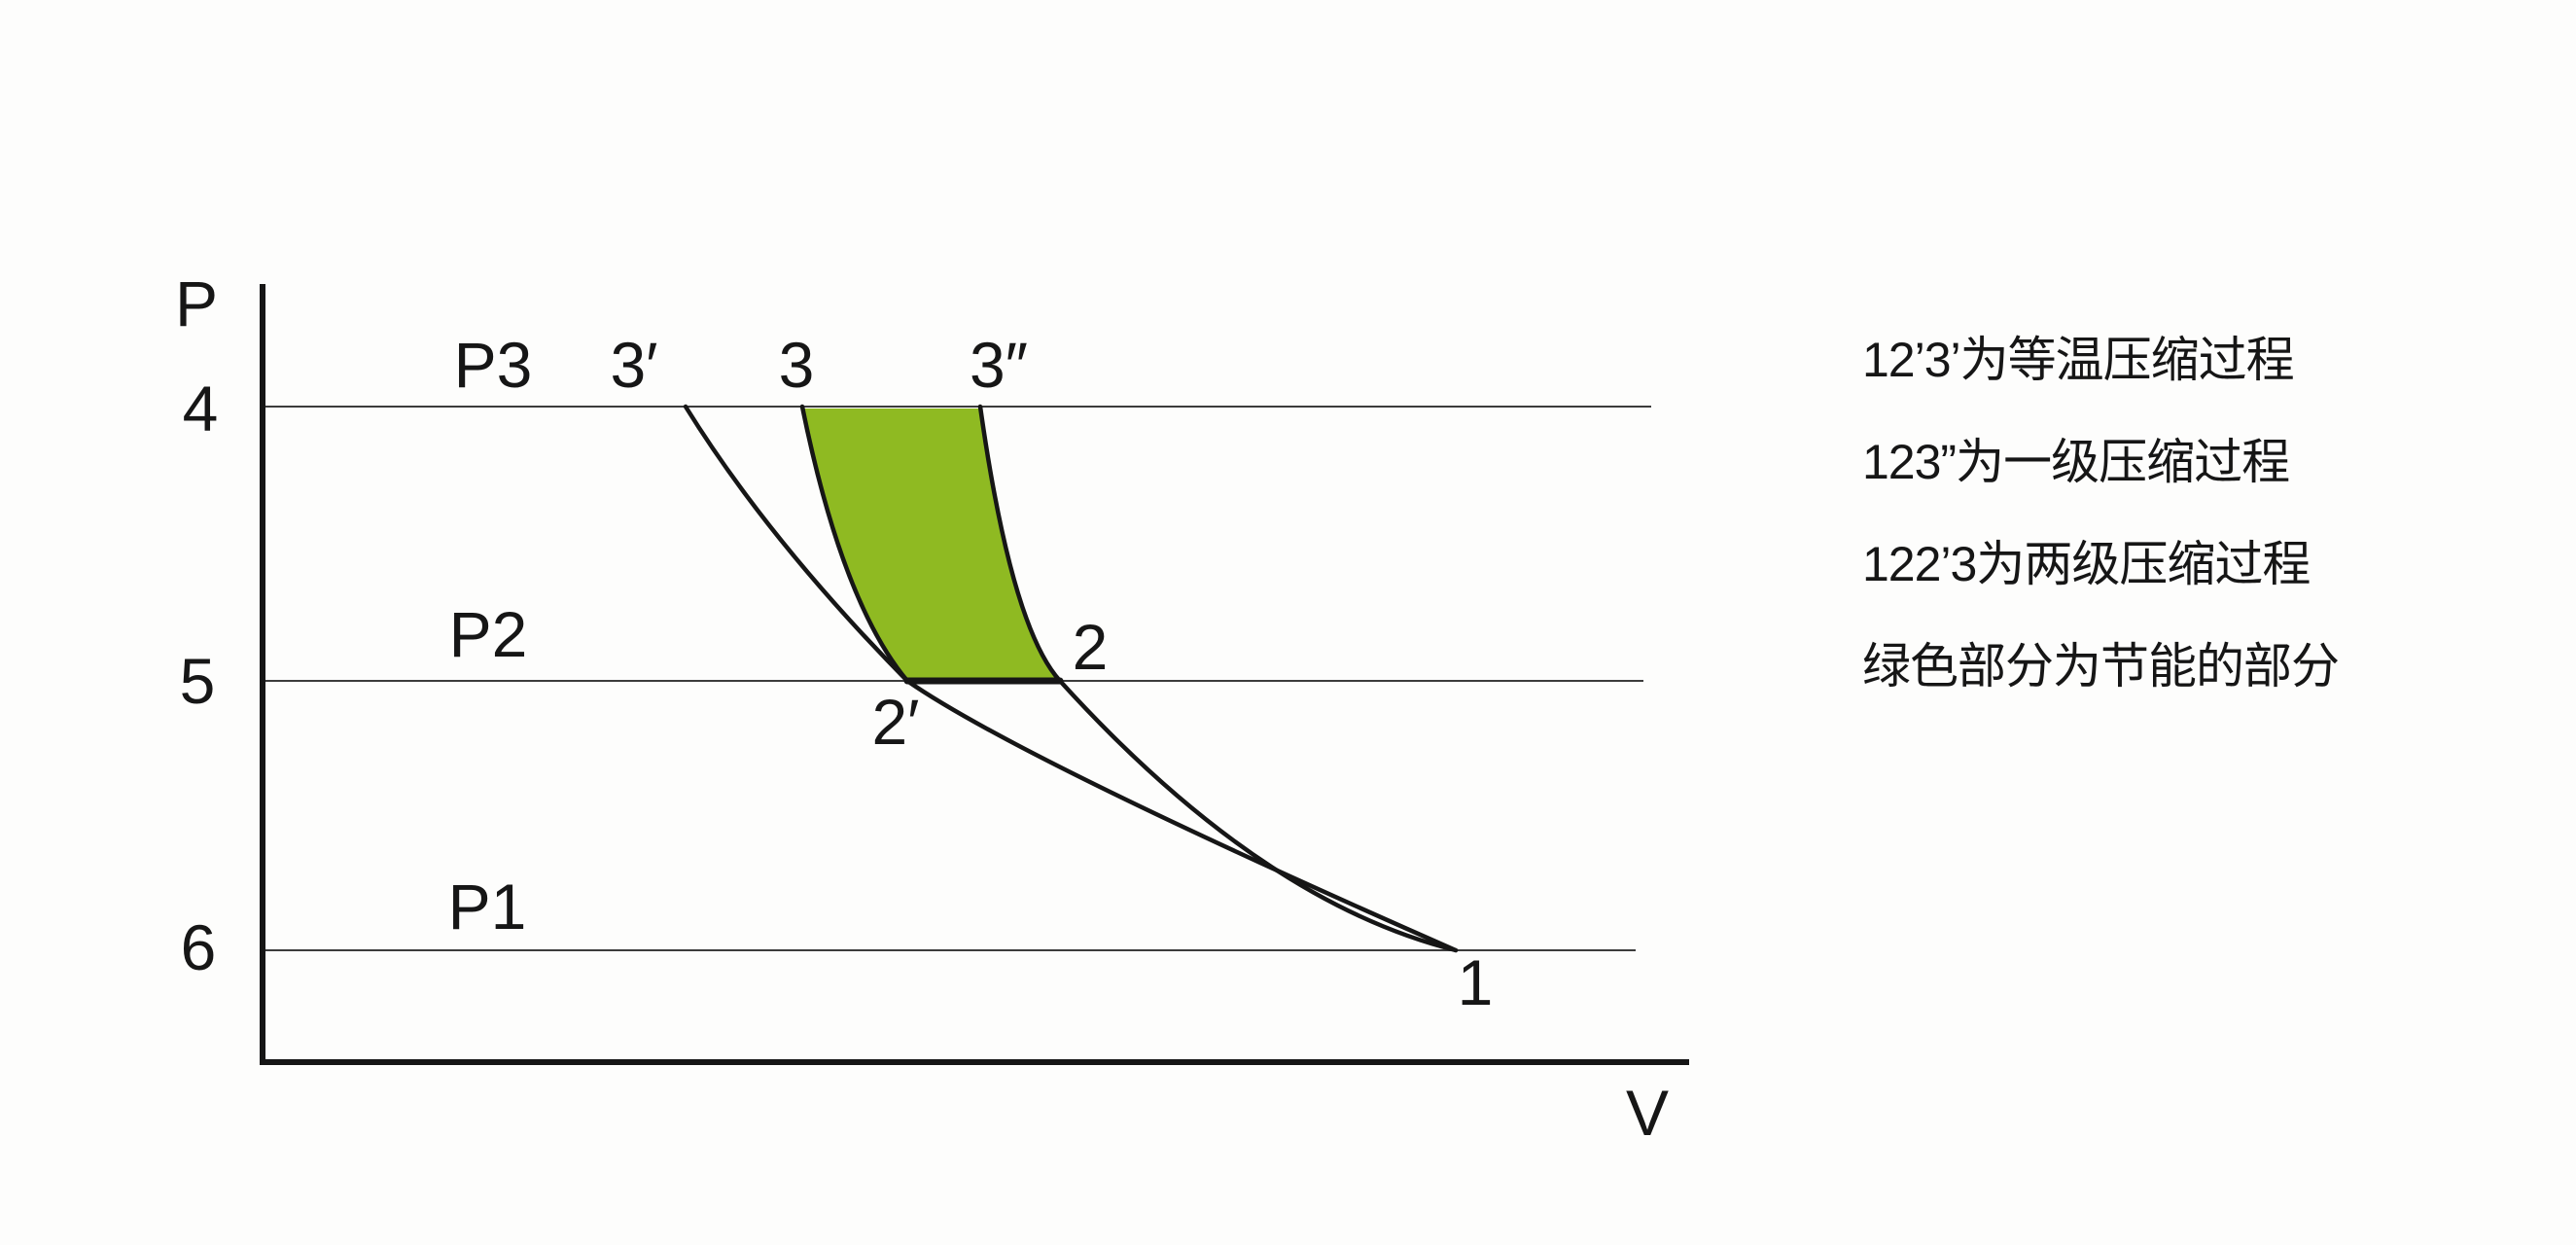  Describe the element at coordinates (932, 545) in the screenshot. I see `energy-saving-region` at that location.